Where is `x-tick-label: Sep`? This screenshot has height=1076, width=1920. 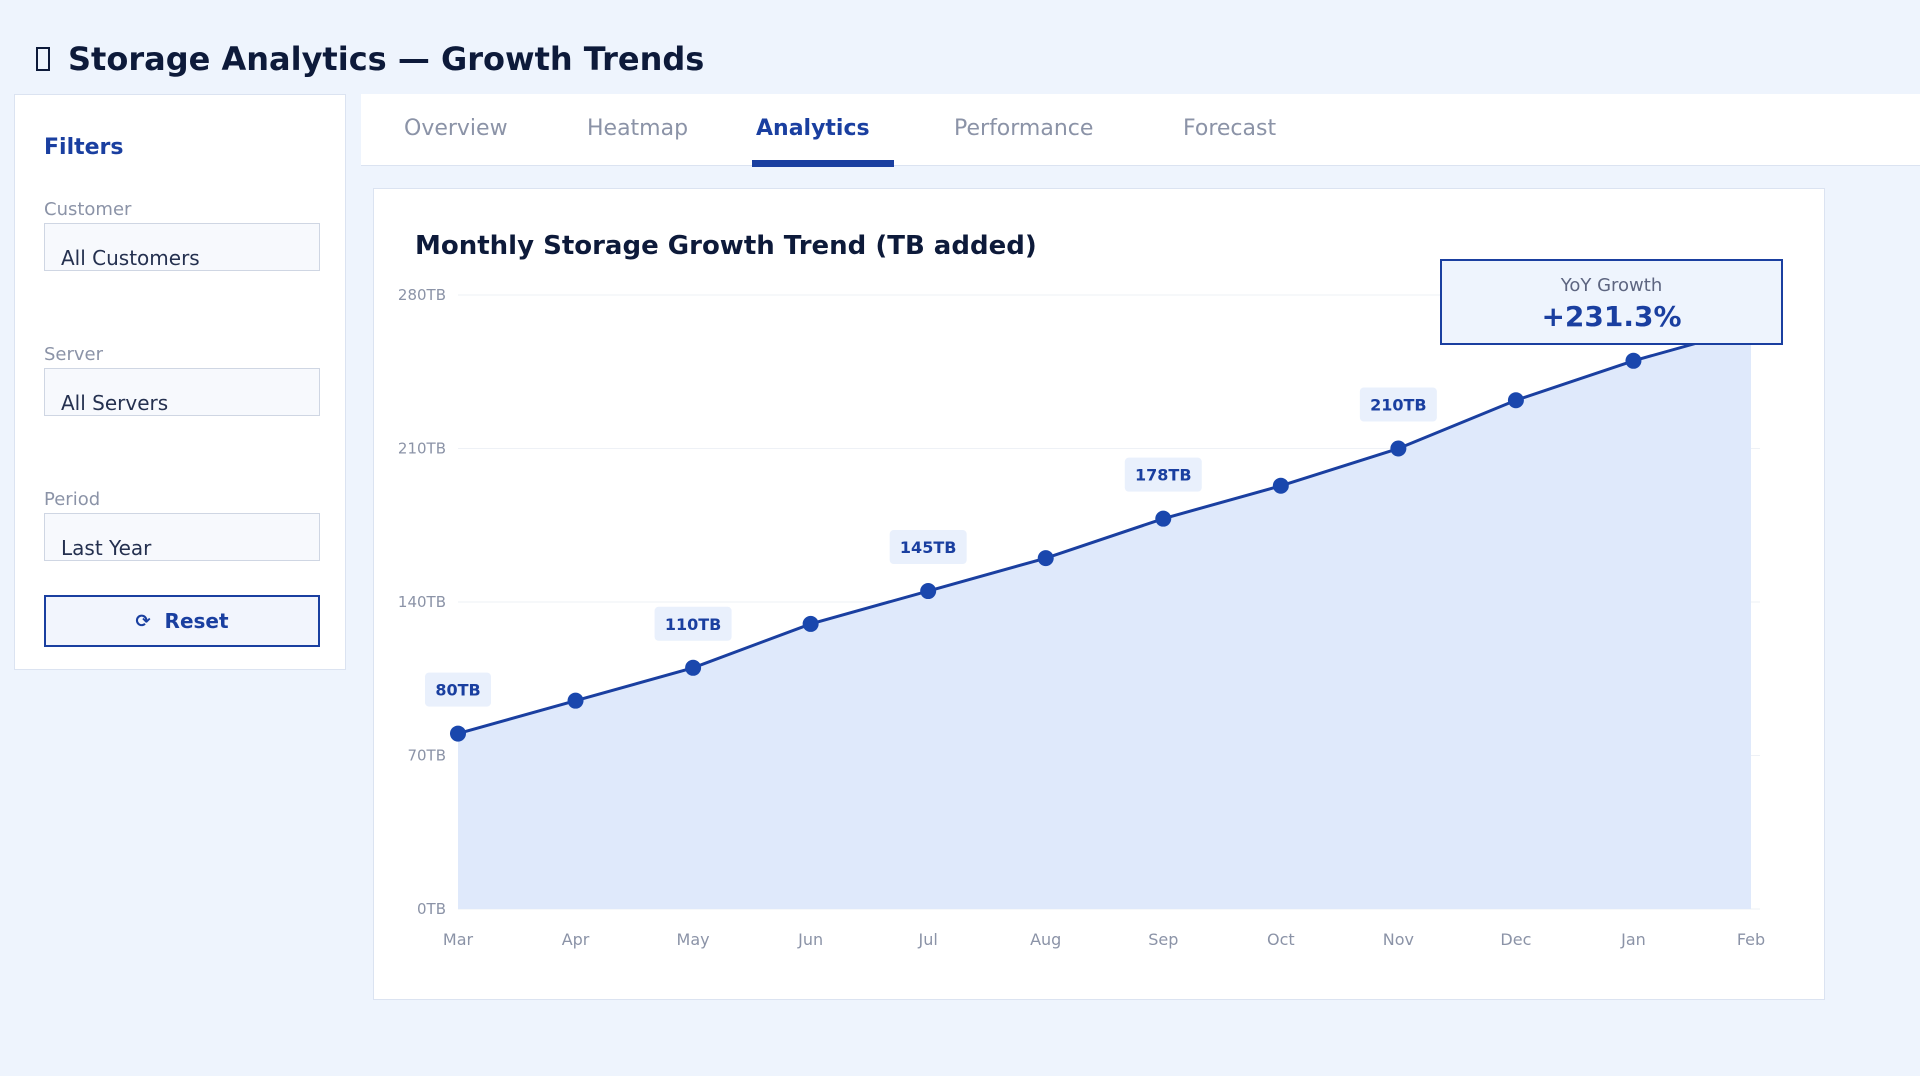
x-tick-label: Sep is located at coordinates (1163, 939).